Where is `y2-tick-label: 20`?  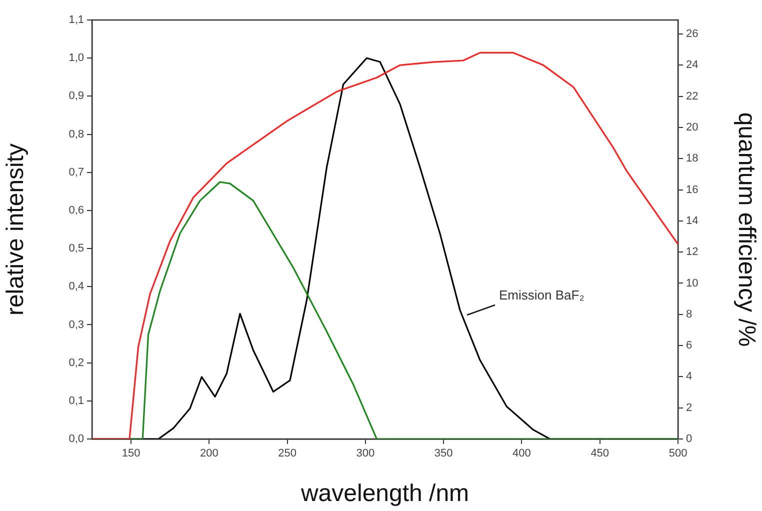
y2-tick-label: 20 is located at coordinates (692, 128).